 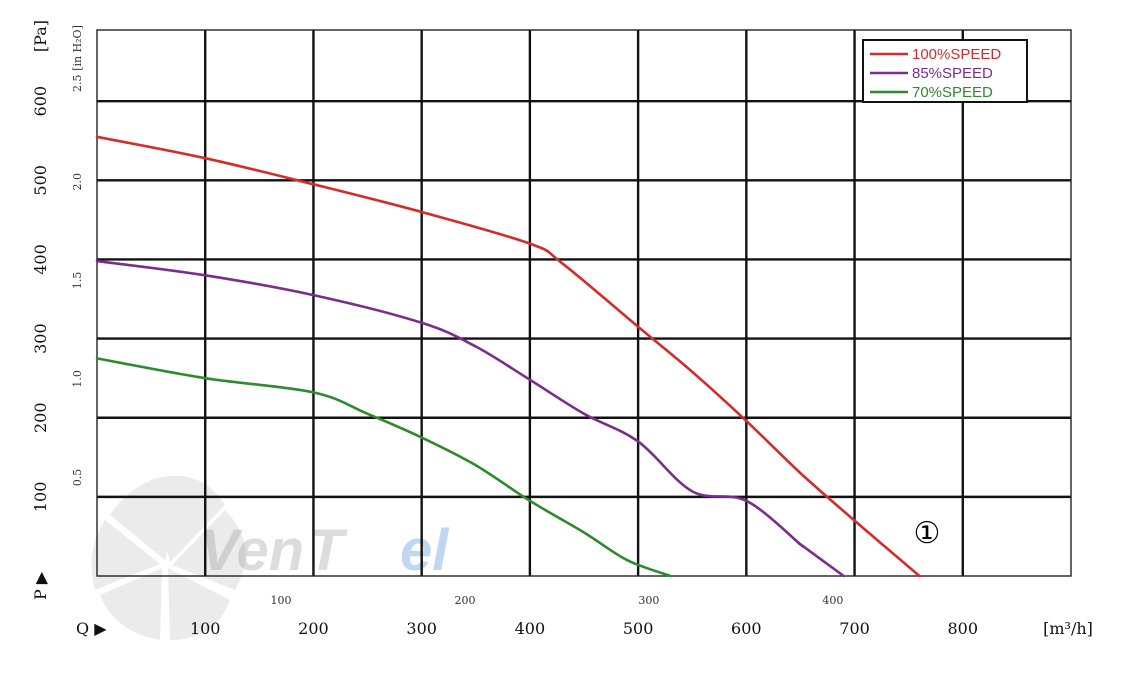 I want to click on legend-label-100-speed: 100%SPEED, so click(x=956, y=54).